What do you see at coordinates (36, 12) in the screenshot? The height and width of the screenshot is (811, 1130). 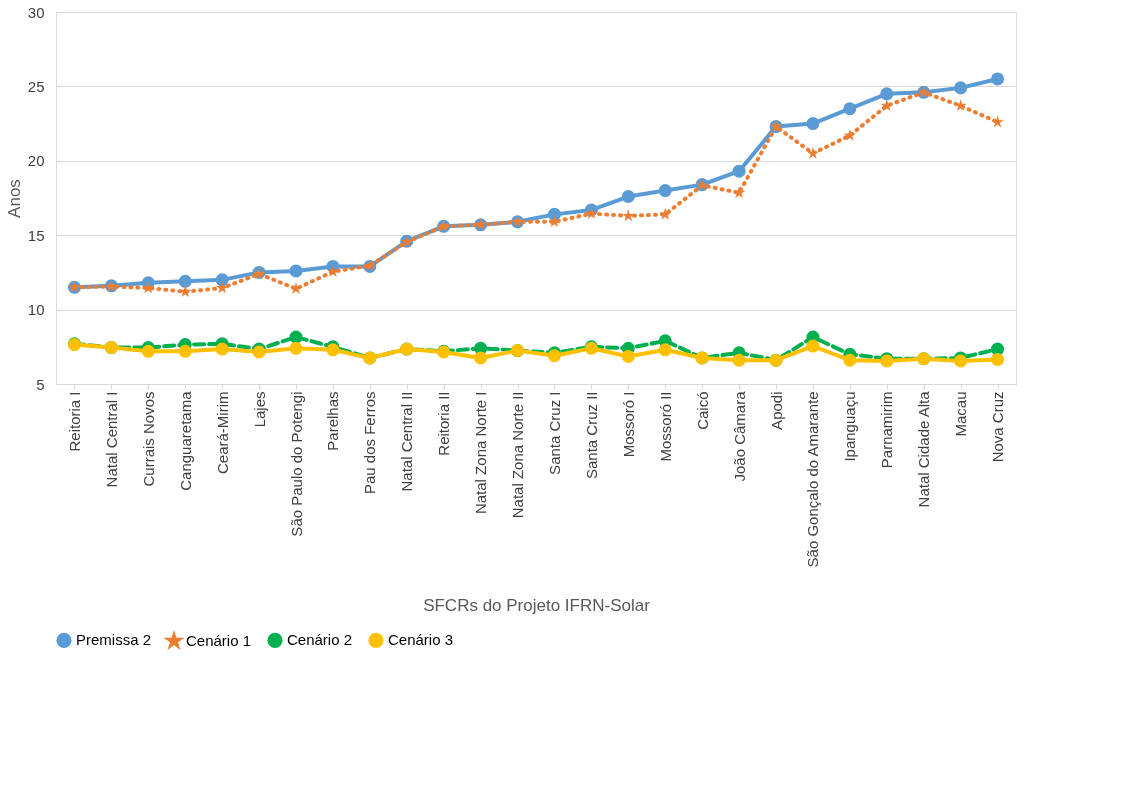 I see `y-tick-label: 30` at bounding box center [36, 12].